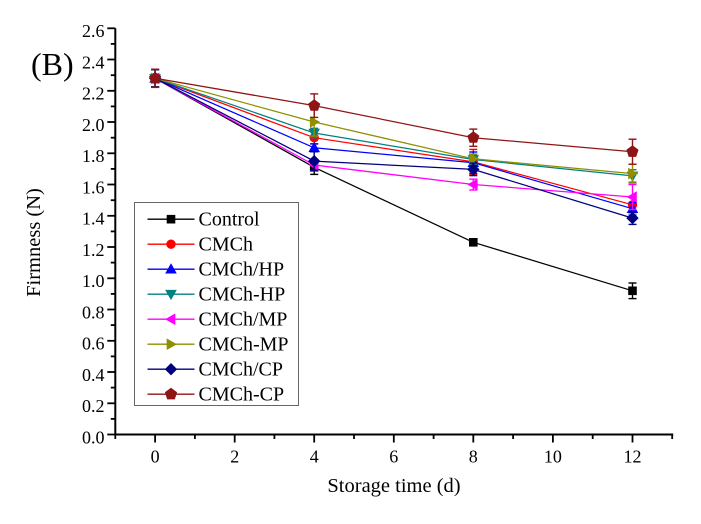 This screenshot has height=524, width=701. Describe the element at coordinates (393, 486) in the screenshot. I see `svg-text: Storage time (d)` at that location.